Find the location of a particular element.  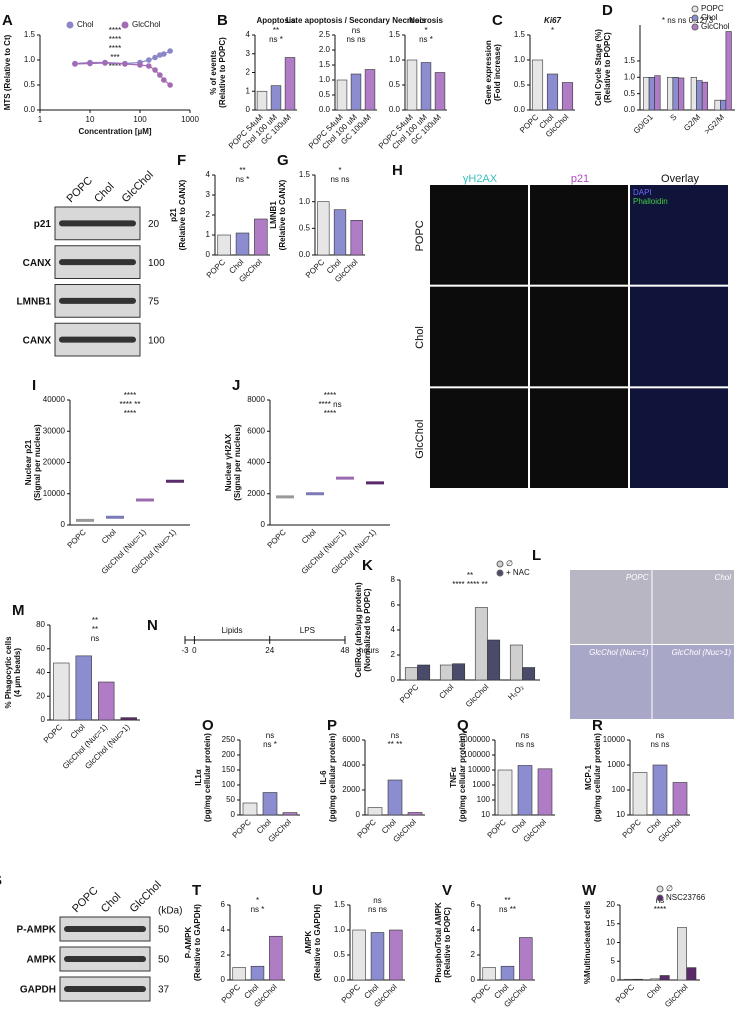

overlay-label: DAPI is located at coordinates (642, 192).